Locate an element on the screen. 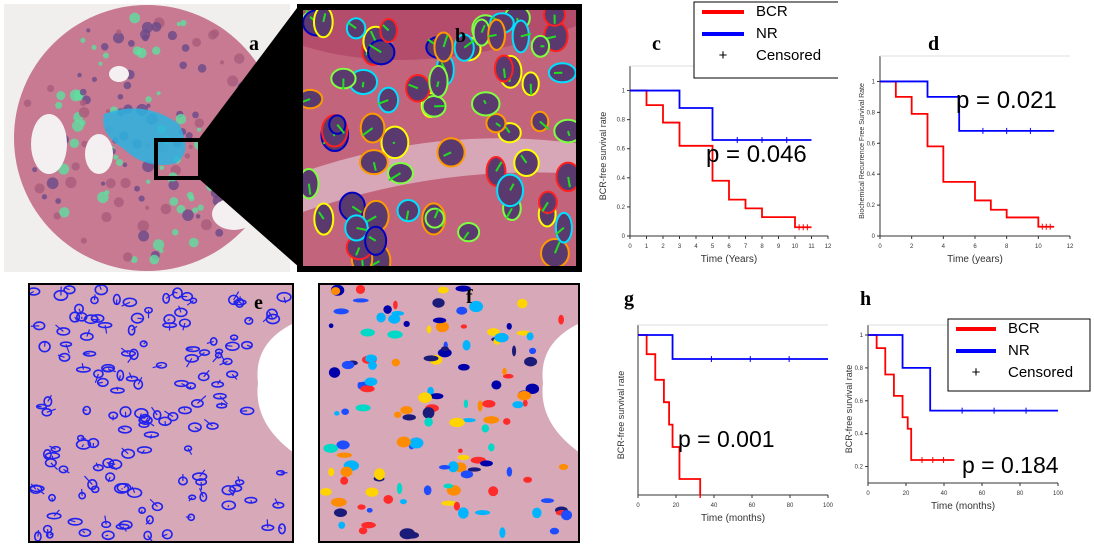 This screenshot has height=544, width=1094. series-line-nr is located at coordinates (721, 115).